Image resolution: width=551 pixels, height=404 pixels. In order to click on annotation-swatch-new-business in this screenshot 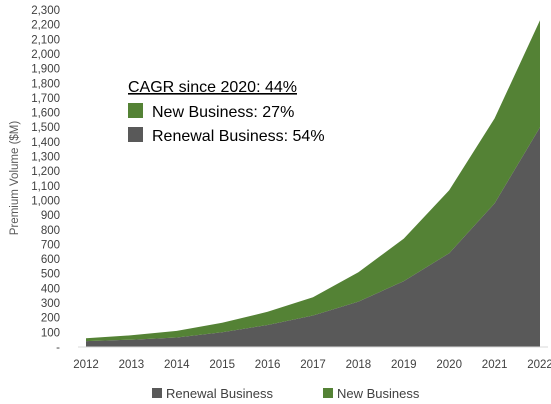, I will do `click(135, 110)`.